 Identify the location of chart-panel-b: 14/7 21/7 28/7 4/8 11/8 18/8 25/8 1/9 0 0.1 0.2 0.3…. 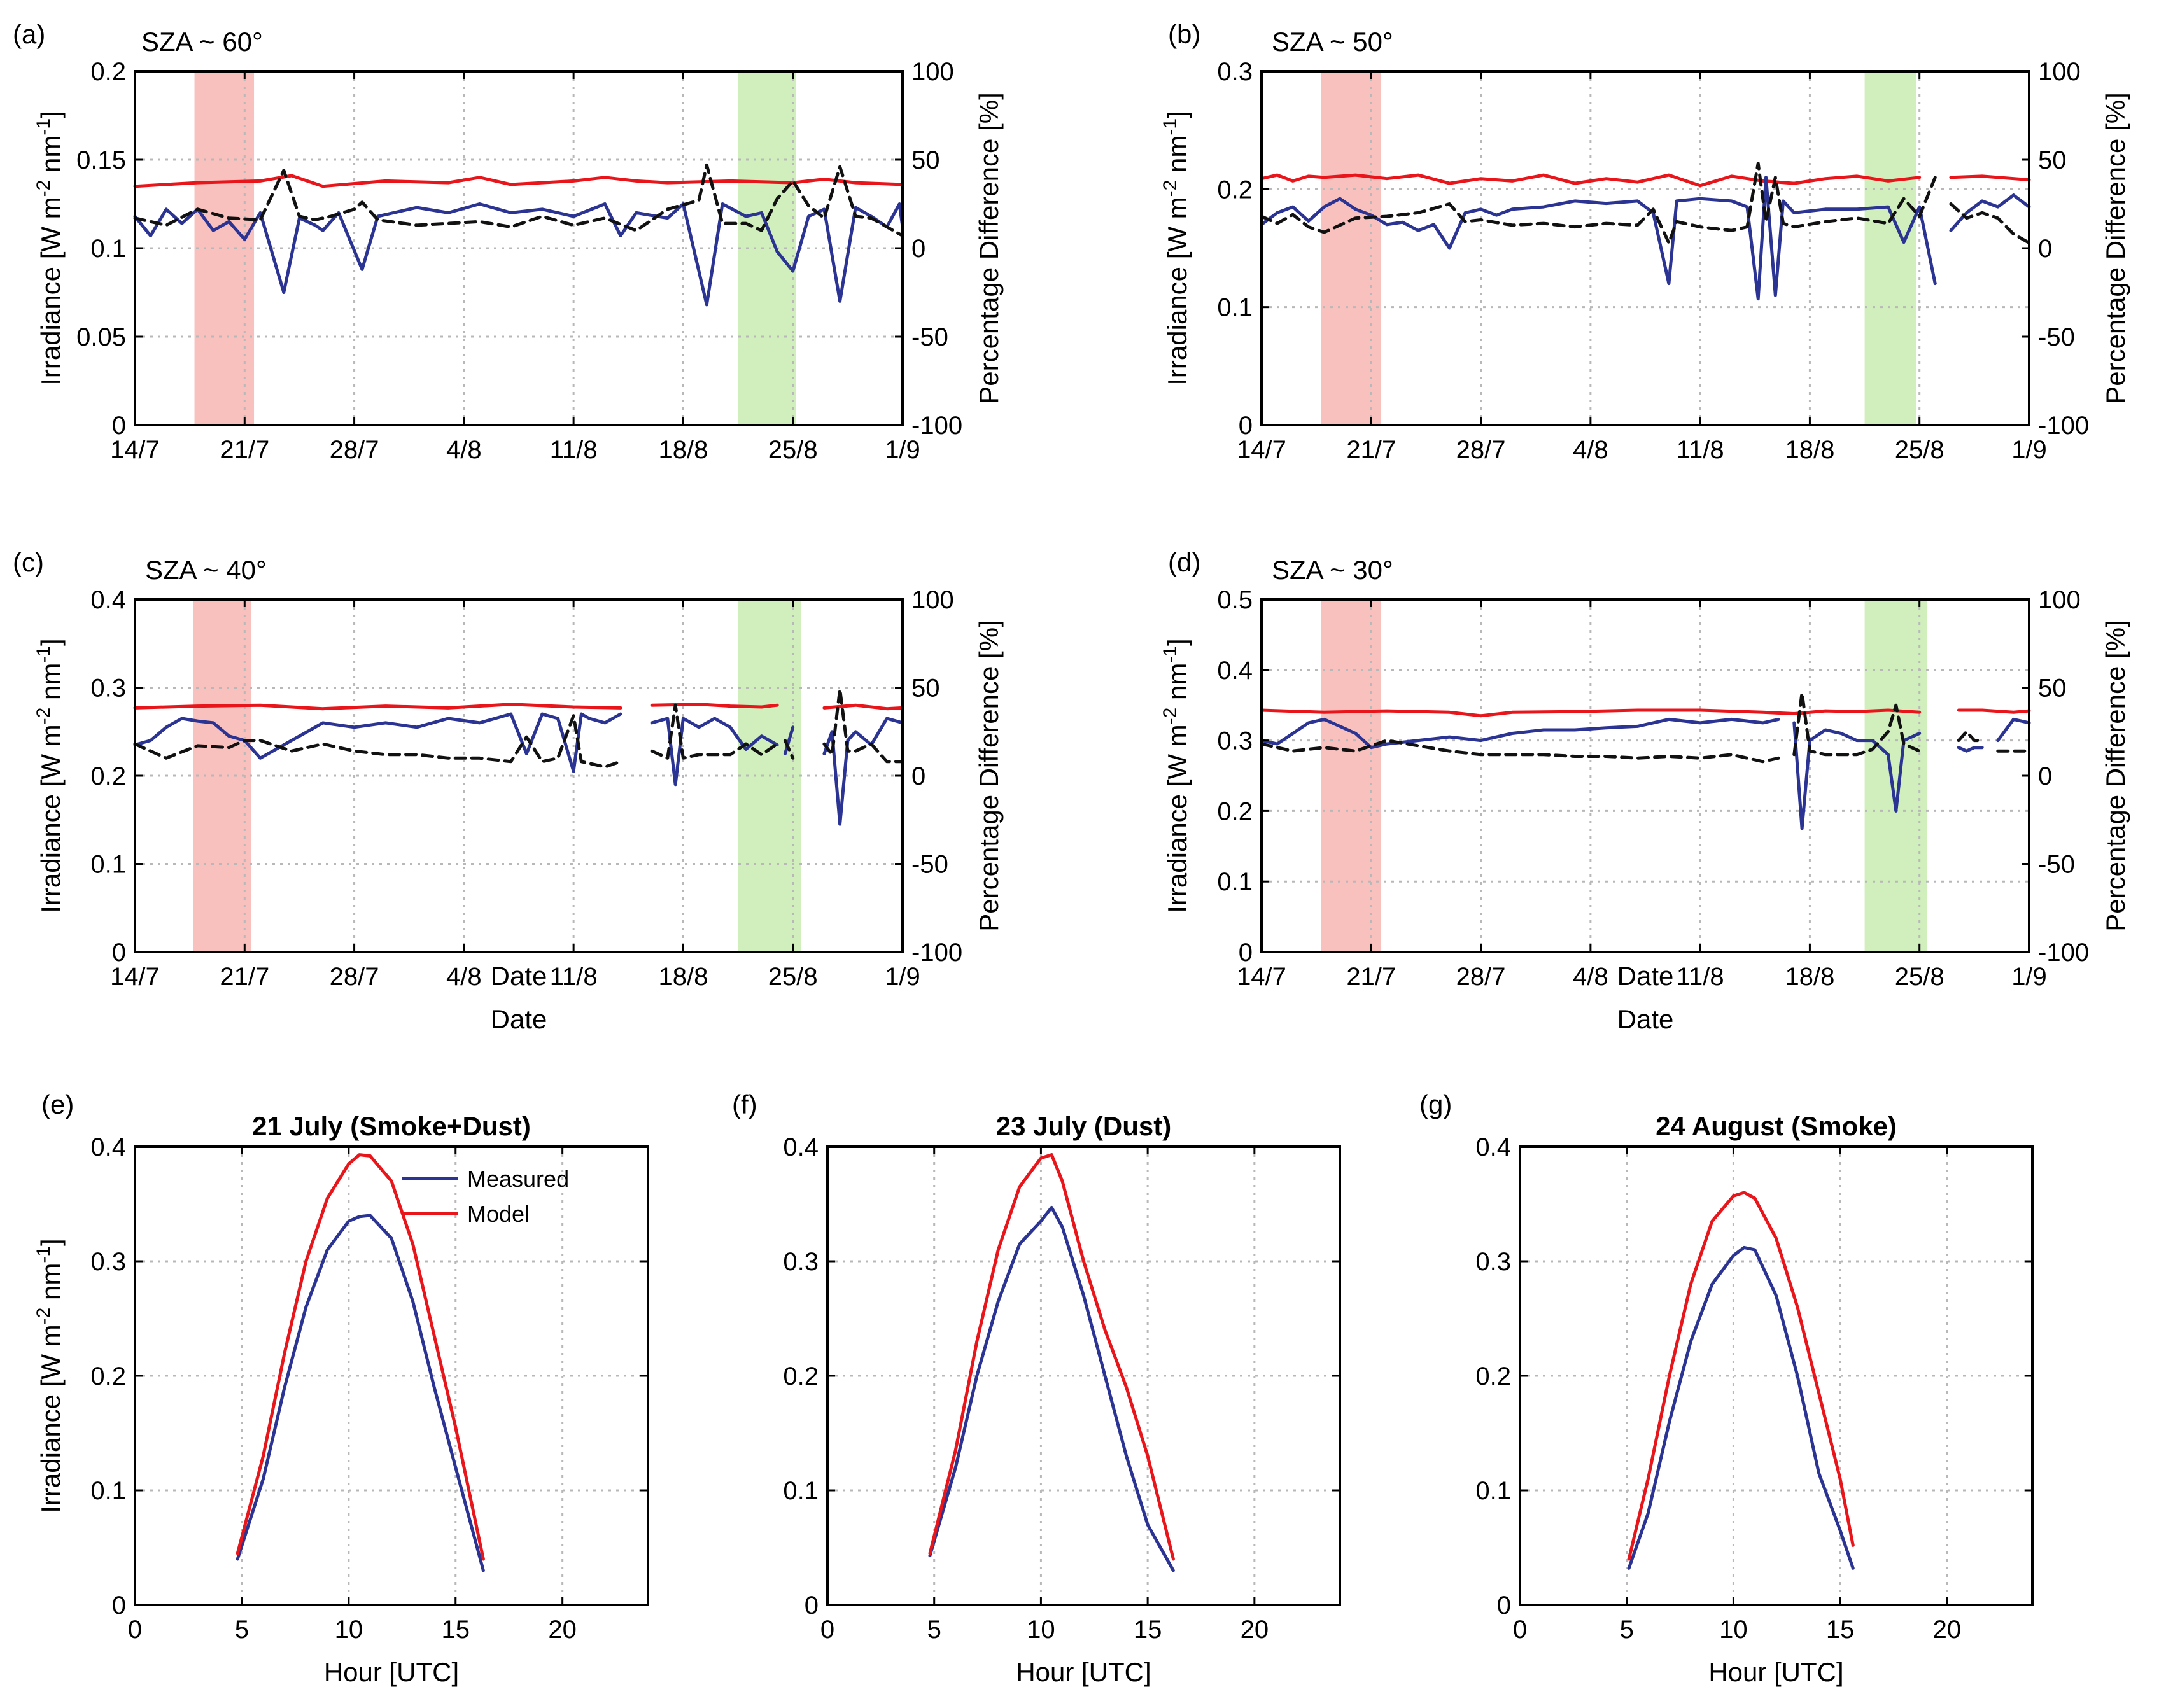
(1645, 241).